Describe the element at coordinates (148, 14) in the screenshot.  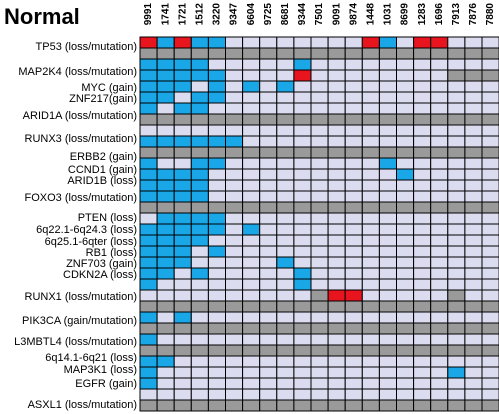
I see `column-label: 9991` at that location.